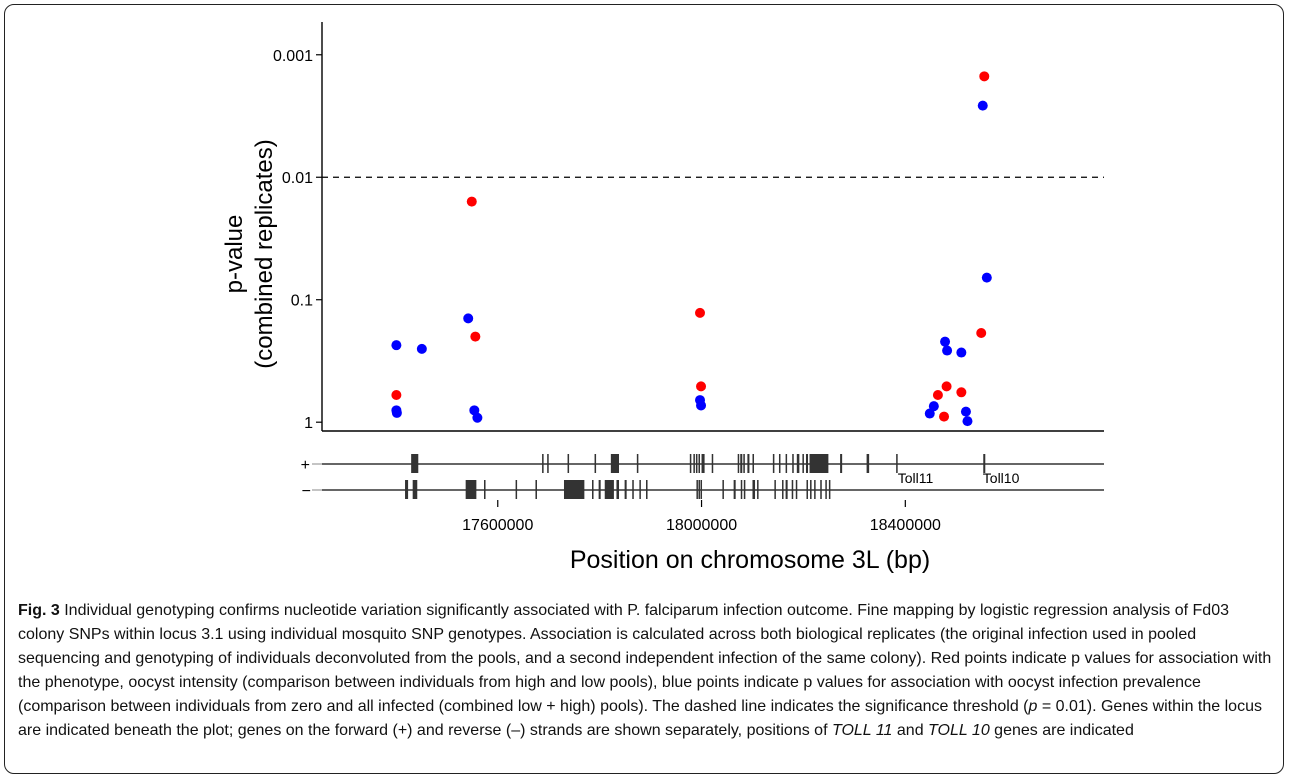 The width and height of the screenshot is (1290, 780). I want to click on x-tick-label: 18000000, so click(701, 525).